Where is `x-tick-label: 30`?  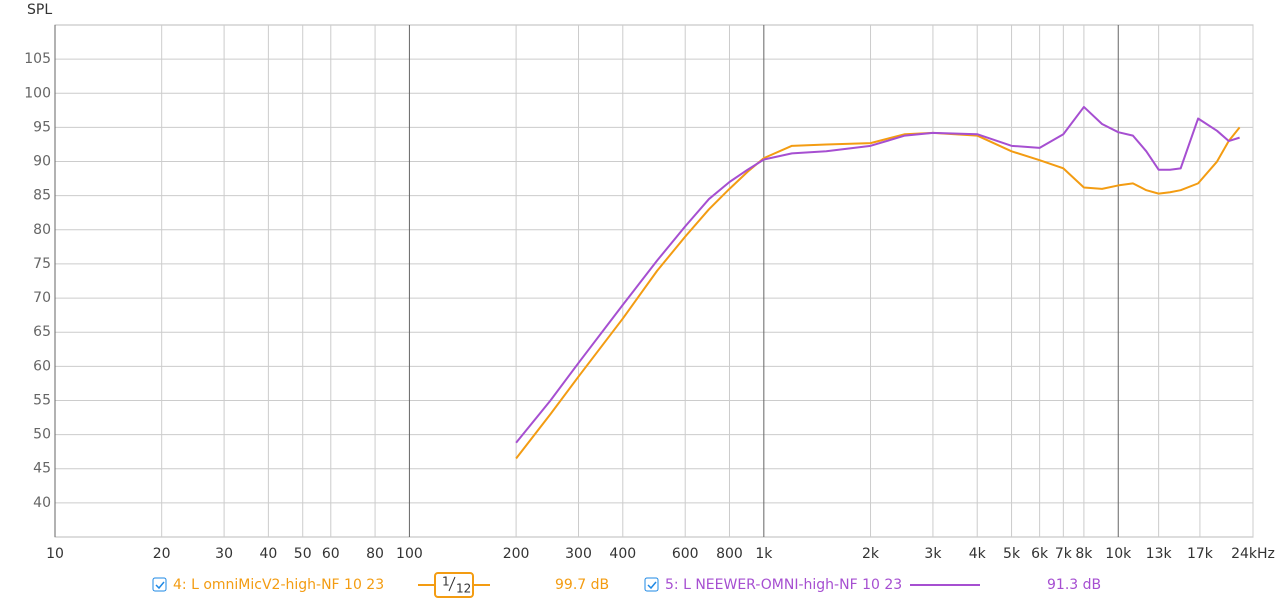
x-tick-label: 30 is located at coordinates (224, 554).